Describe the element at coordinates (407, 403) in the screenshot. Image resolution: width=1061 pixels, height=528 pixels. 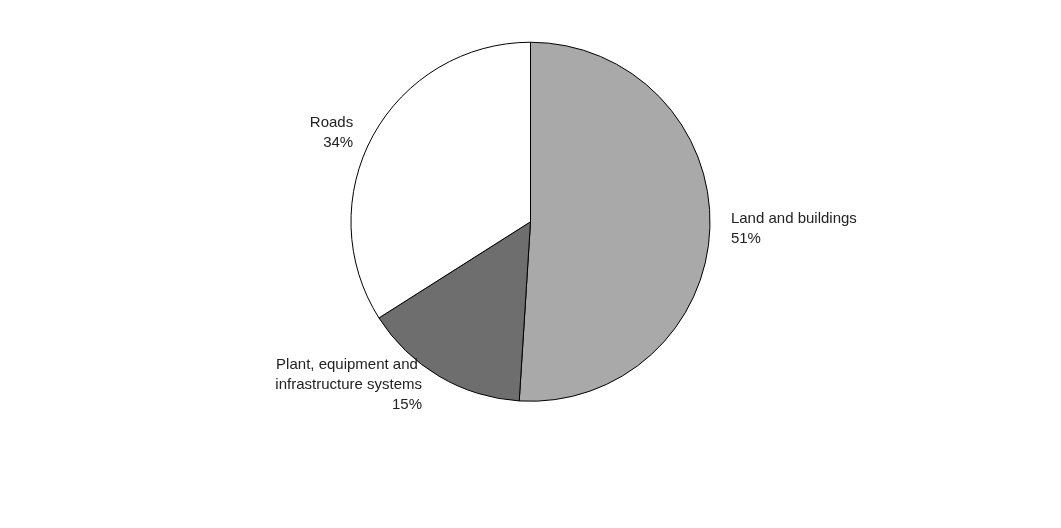
I see `data-label: 15%` at that location.